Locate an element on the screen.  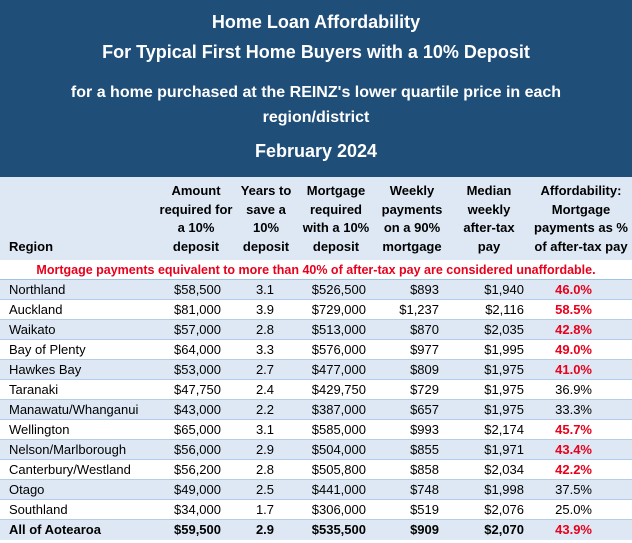
mortgage-cell: $477,000 is located at coordinates (338, 369).